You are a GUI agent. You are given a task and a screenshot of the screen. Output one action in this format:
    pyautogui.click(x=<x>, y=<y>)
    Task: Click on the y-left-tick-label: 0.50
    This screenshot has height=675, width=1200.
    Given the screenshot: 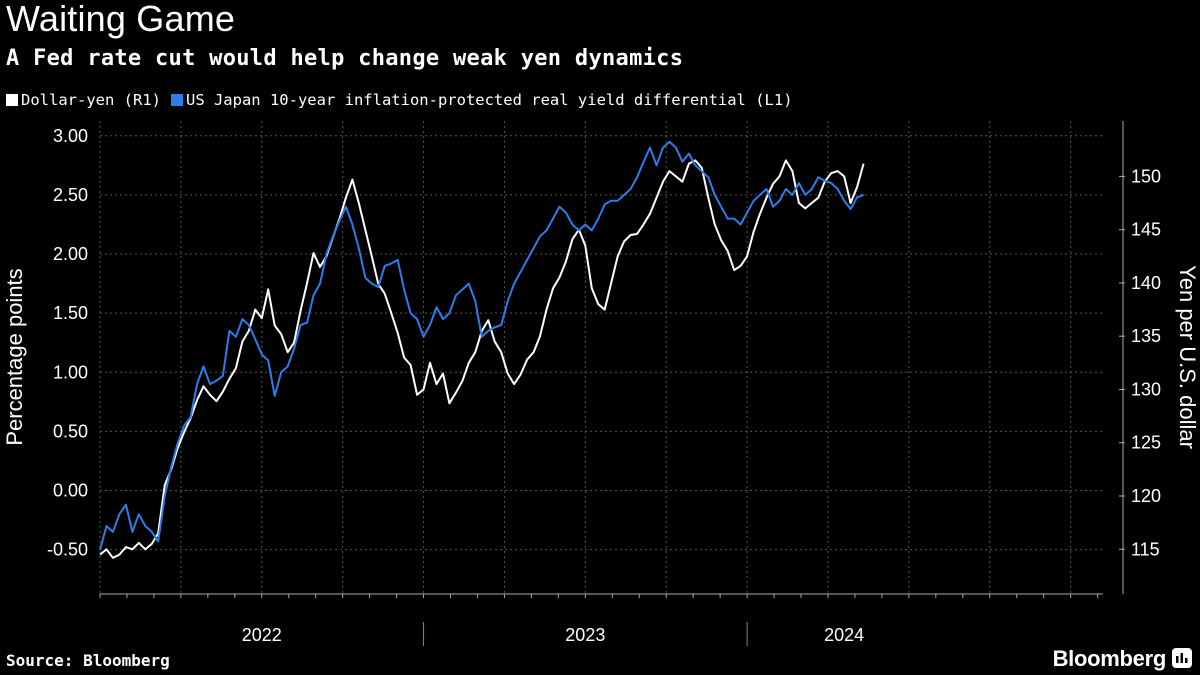 What is the action you would take?
    pyautogui.click(x=70, y=431)
    